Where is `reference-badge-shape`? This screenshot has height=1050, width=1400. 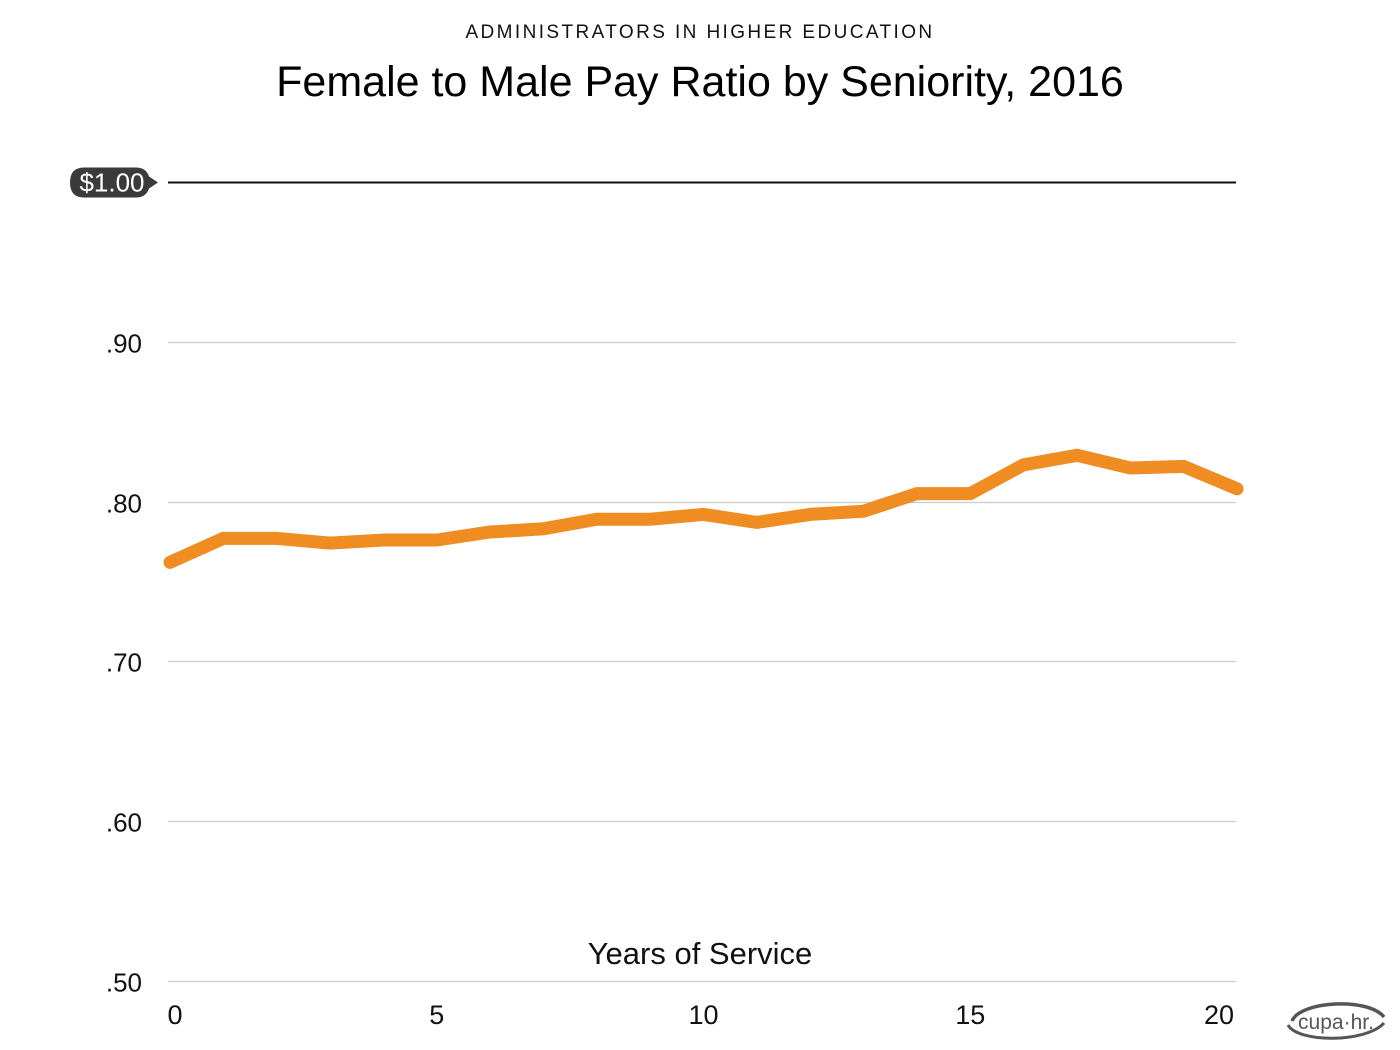 reference-badge-shape is located at coordinates (114, 182).